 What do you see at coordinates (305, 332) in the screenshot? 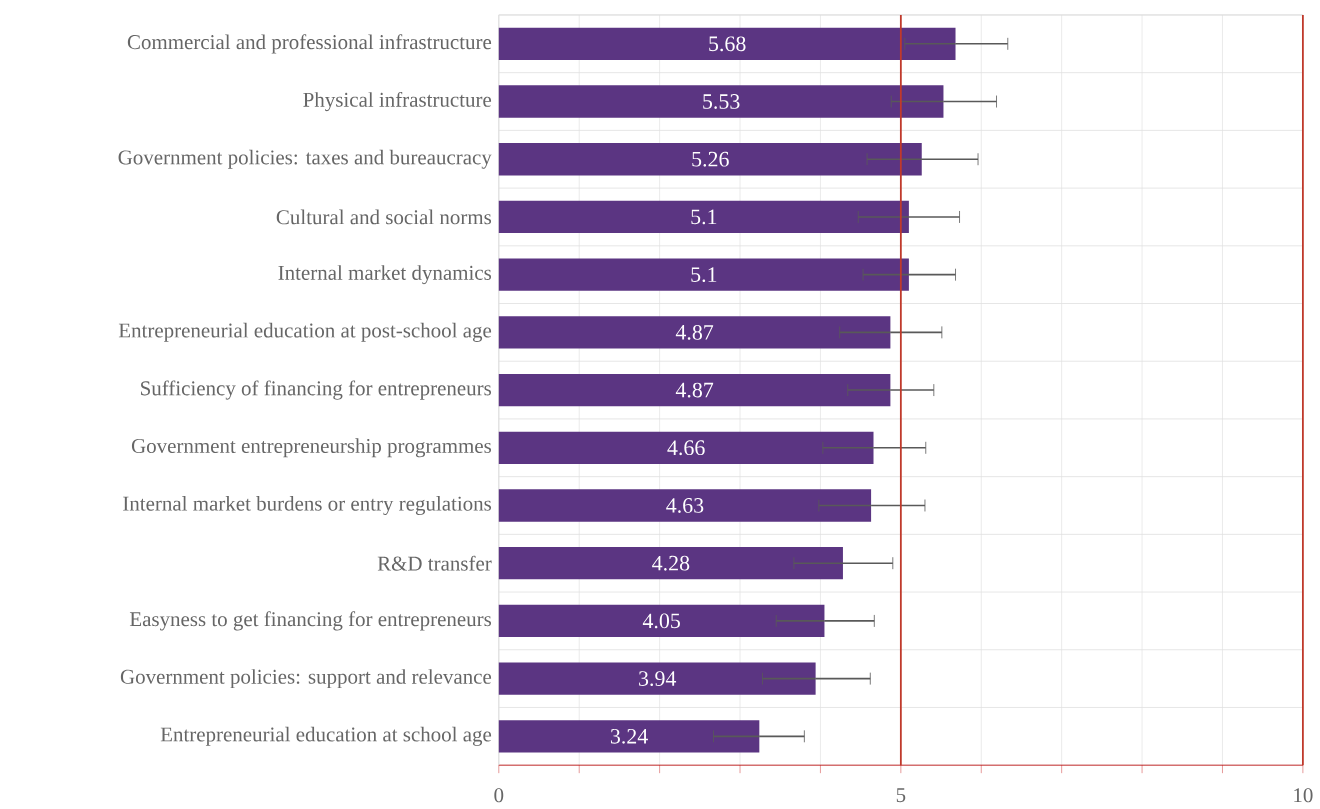
I see `y-tick-label: Entrepreneurial education at post-school age` at bounding box center [305, 332].